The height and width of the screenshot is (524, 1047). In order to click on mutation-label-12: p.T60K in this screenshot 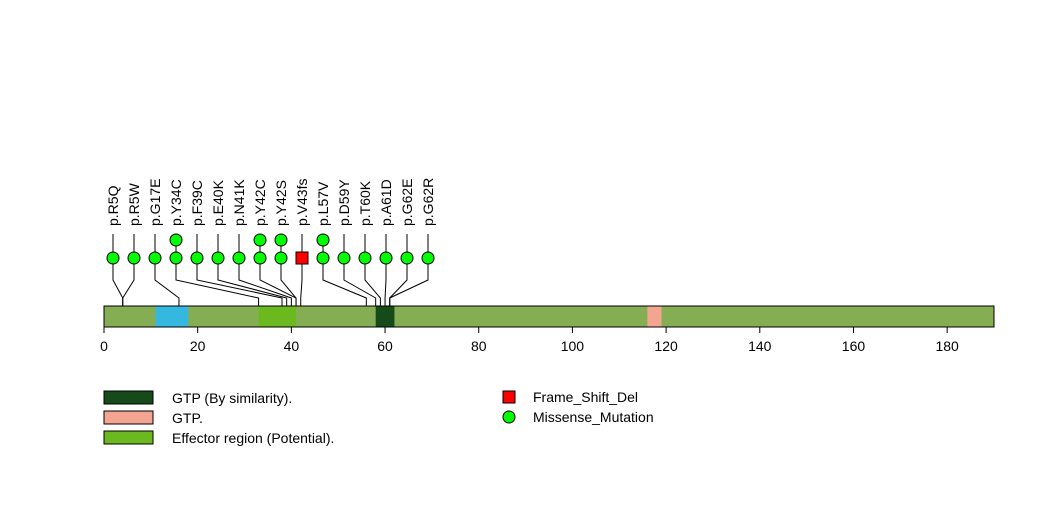, I will do `click(365, 203)`.